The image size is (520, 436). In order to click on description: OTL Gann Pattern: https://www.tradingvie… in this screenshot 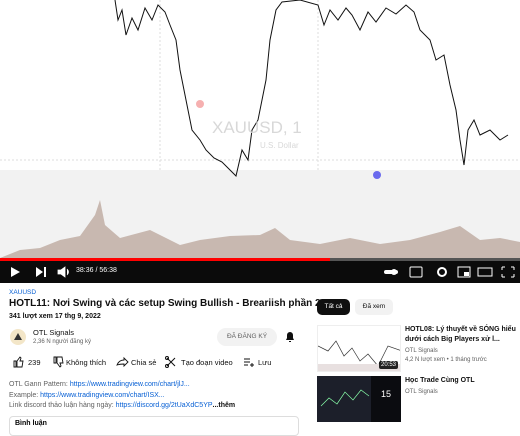, I will do `click(122, 396)`.